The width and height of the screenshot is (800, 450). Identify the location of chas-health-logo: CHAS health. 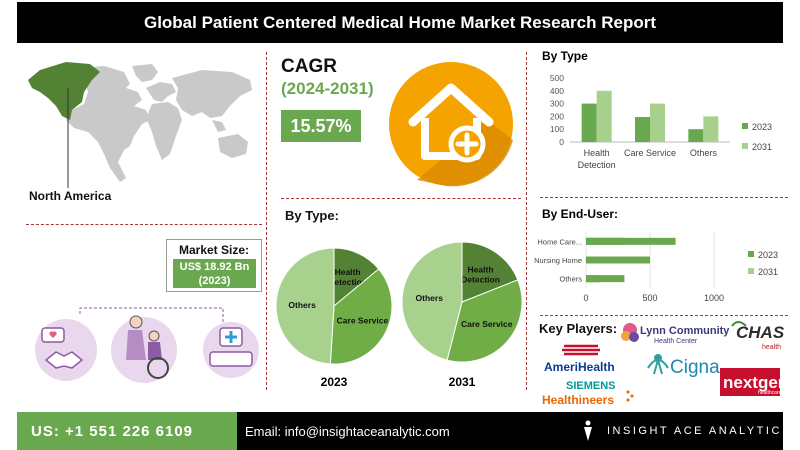
(758, 336).